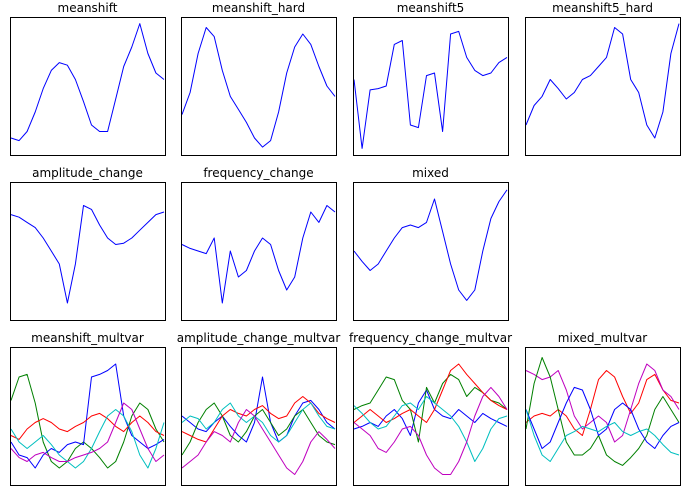  What do you see at coordinates (430, 173) in the screenshot?
I see `subplot-title: mixed` at bounding box center [430, 173].